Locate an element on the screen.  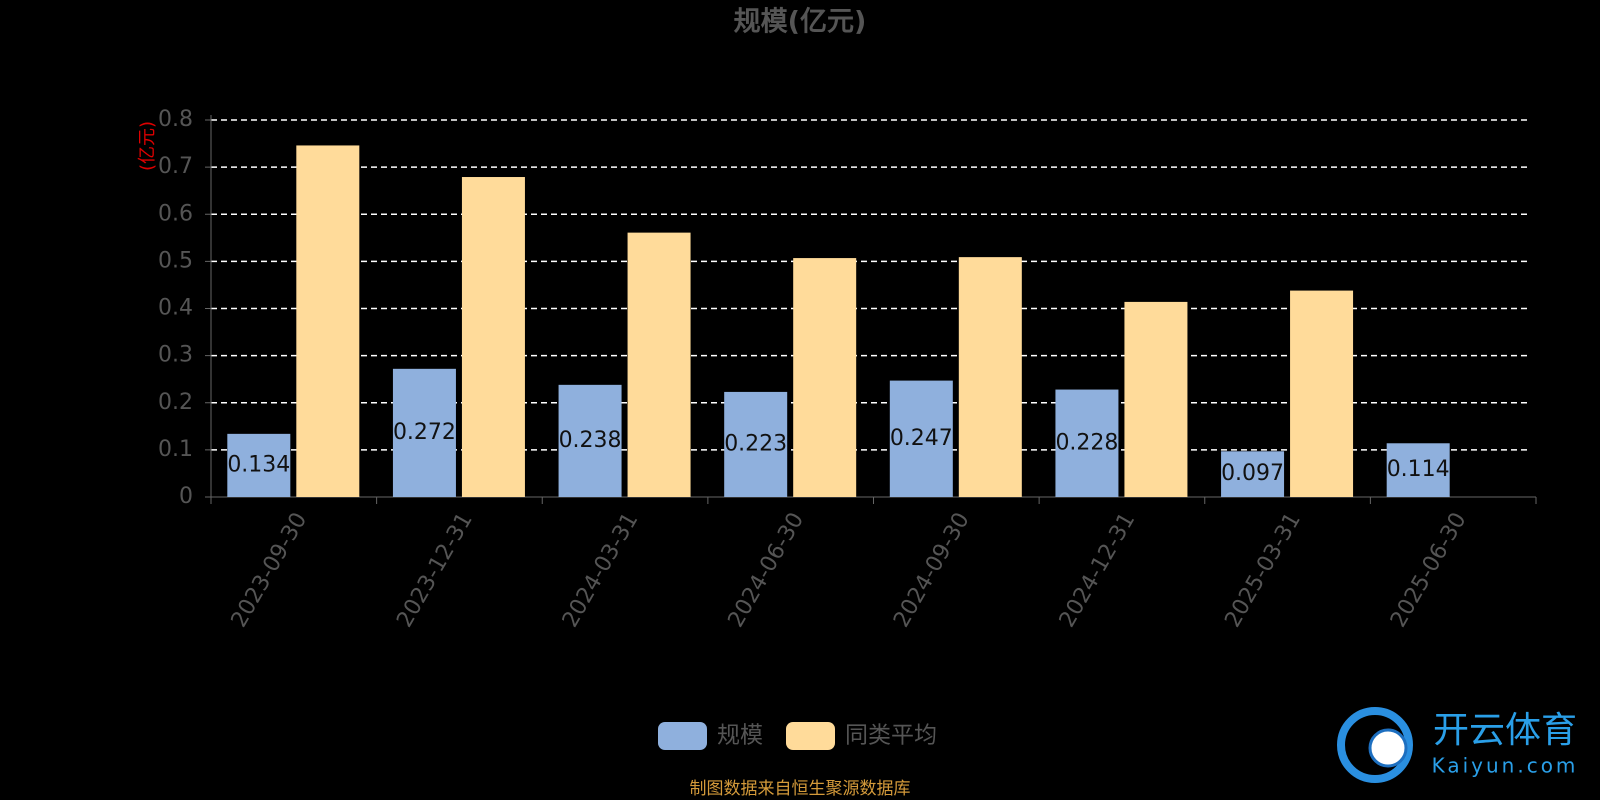
value-label: 0.247 is located at coordinates (921, 438).